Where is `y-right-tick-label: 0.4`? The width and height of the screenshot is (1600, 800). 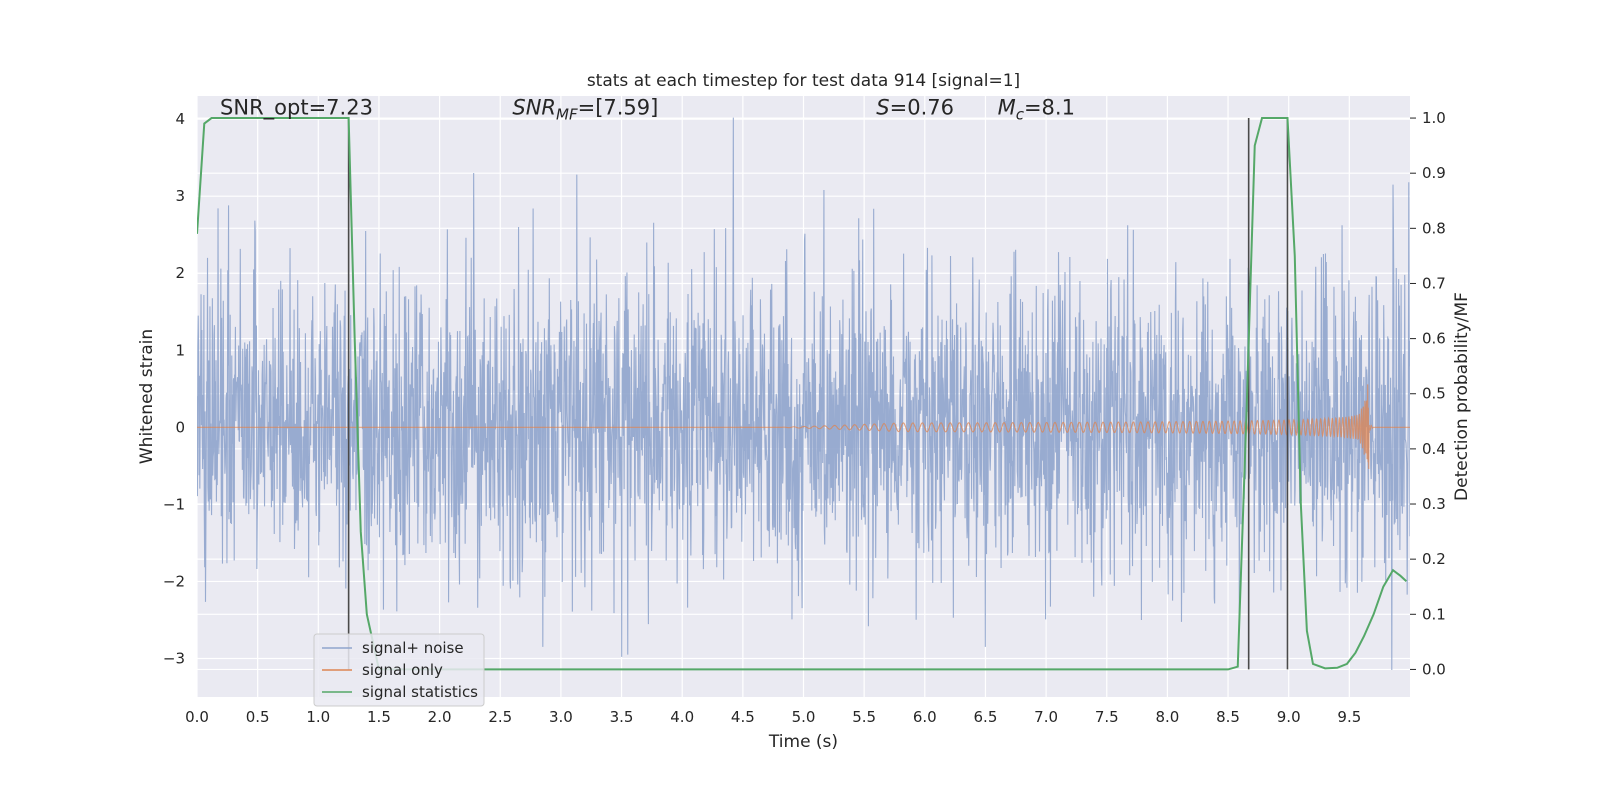 y-right-tick-label: 0.4 is located at coordinates (1434, 449).